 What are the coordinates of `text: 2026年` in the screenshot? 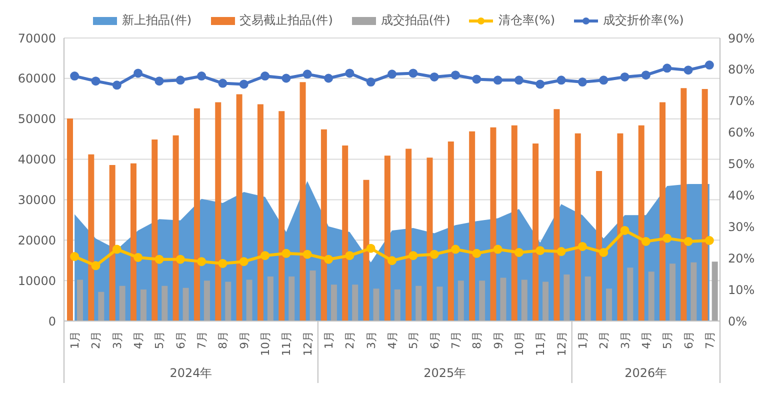 It's located at (646, 373).